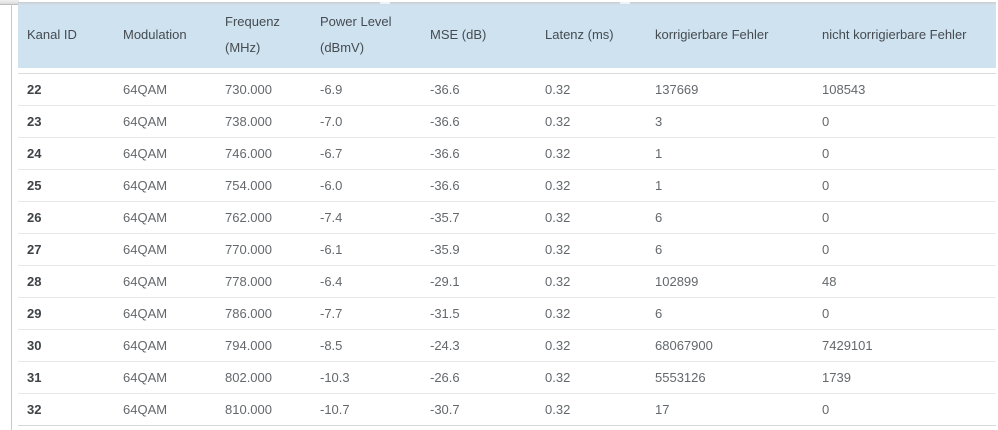 This screenshot has width=998, height=430. What do you see at coordinates (155, 34) in the screenshot?
I see `col-header-modulation: Modulation` at bounding box center [155, 34].